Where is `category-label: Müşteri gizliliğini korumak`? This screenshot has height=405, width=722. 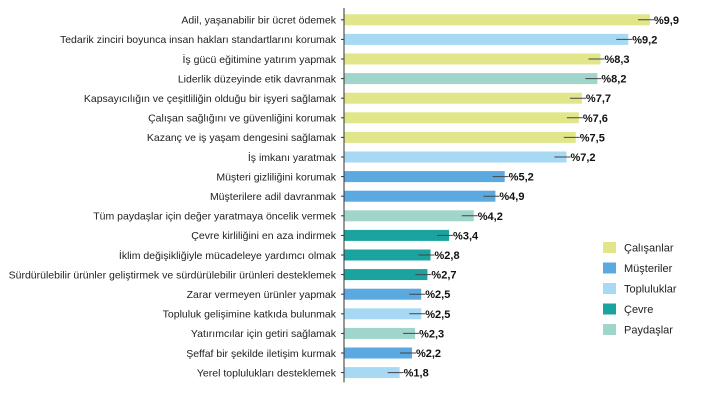
category-label: Müşteri gizliliğini korumak is located at coordinates (276, 177).